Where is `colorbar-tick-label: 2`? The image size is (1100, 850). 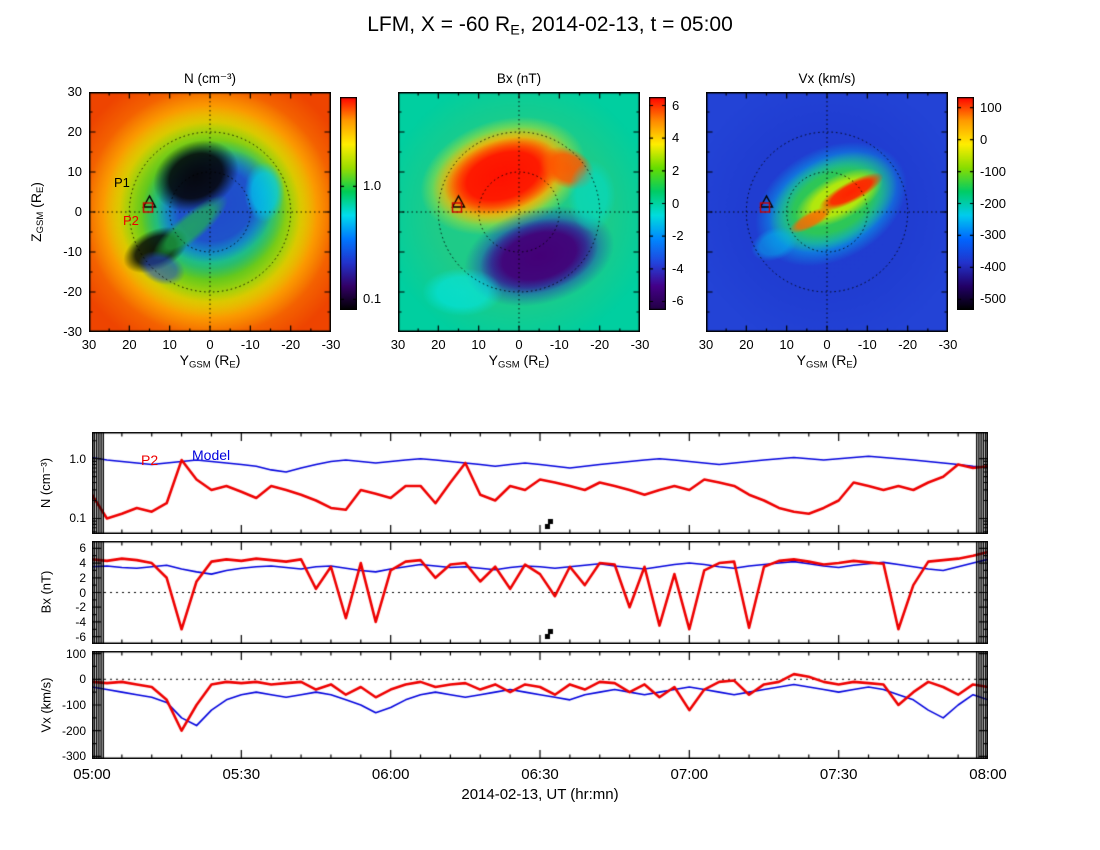
colorbar-tick-label: 2 is located at coordinates (676, 170).